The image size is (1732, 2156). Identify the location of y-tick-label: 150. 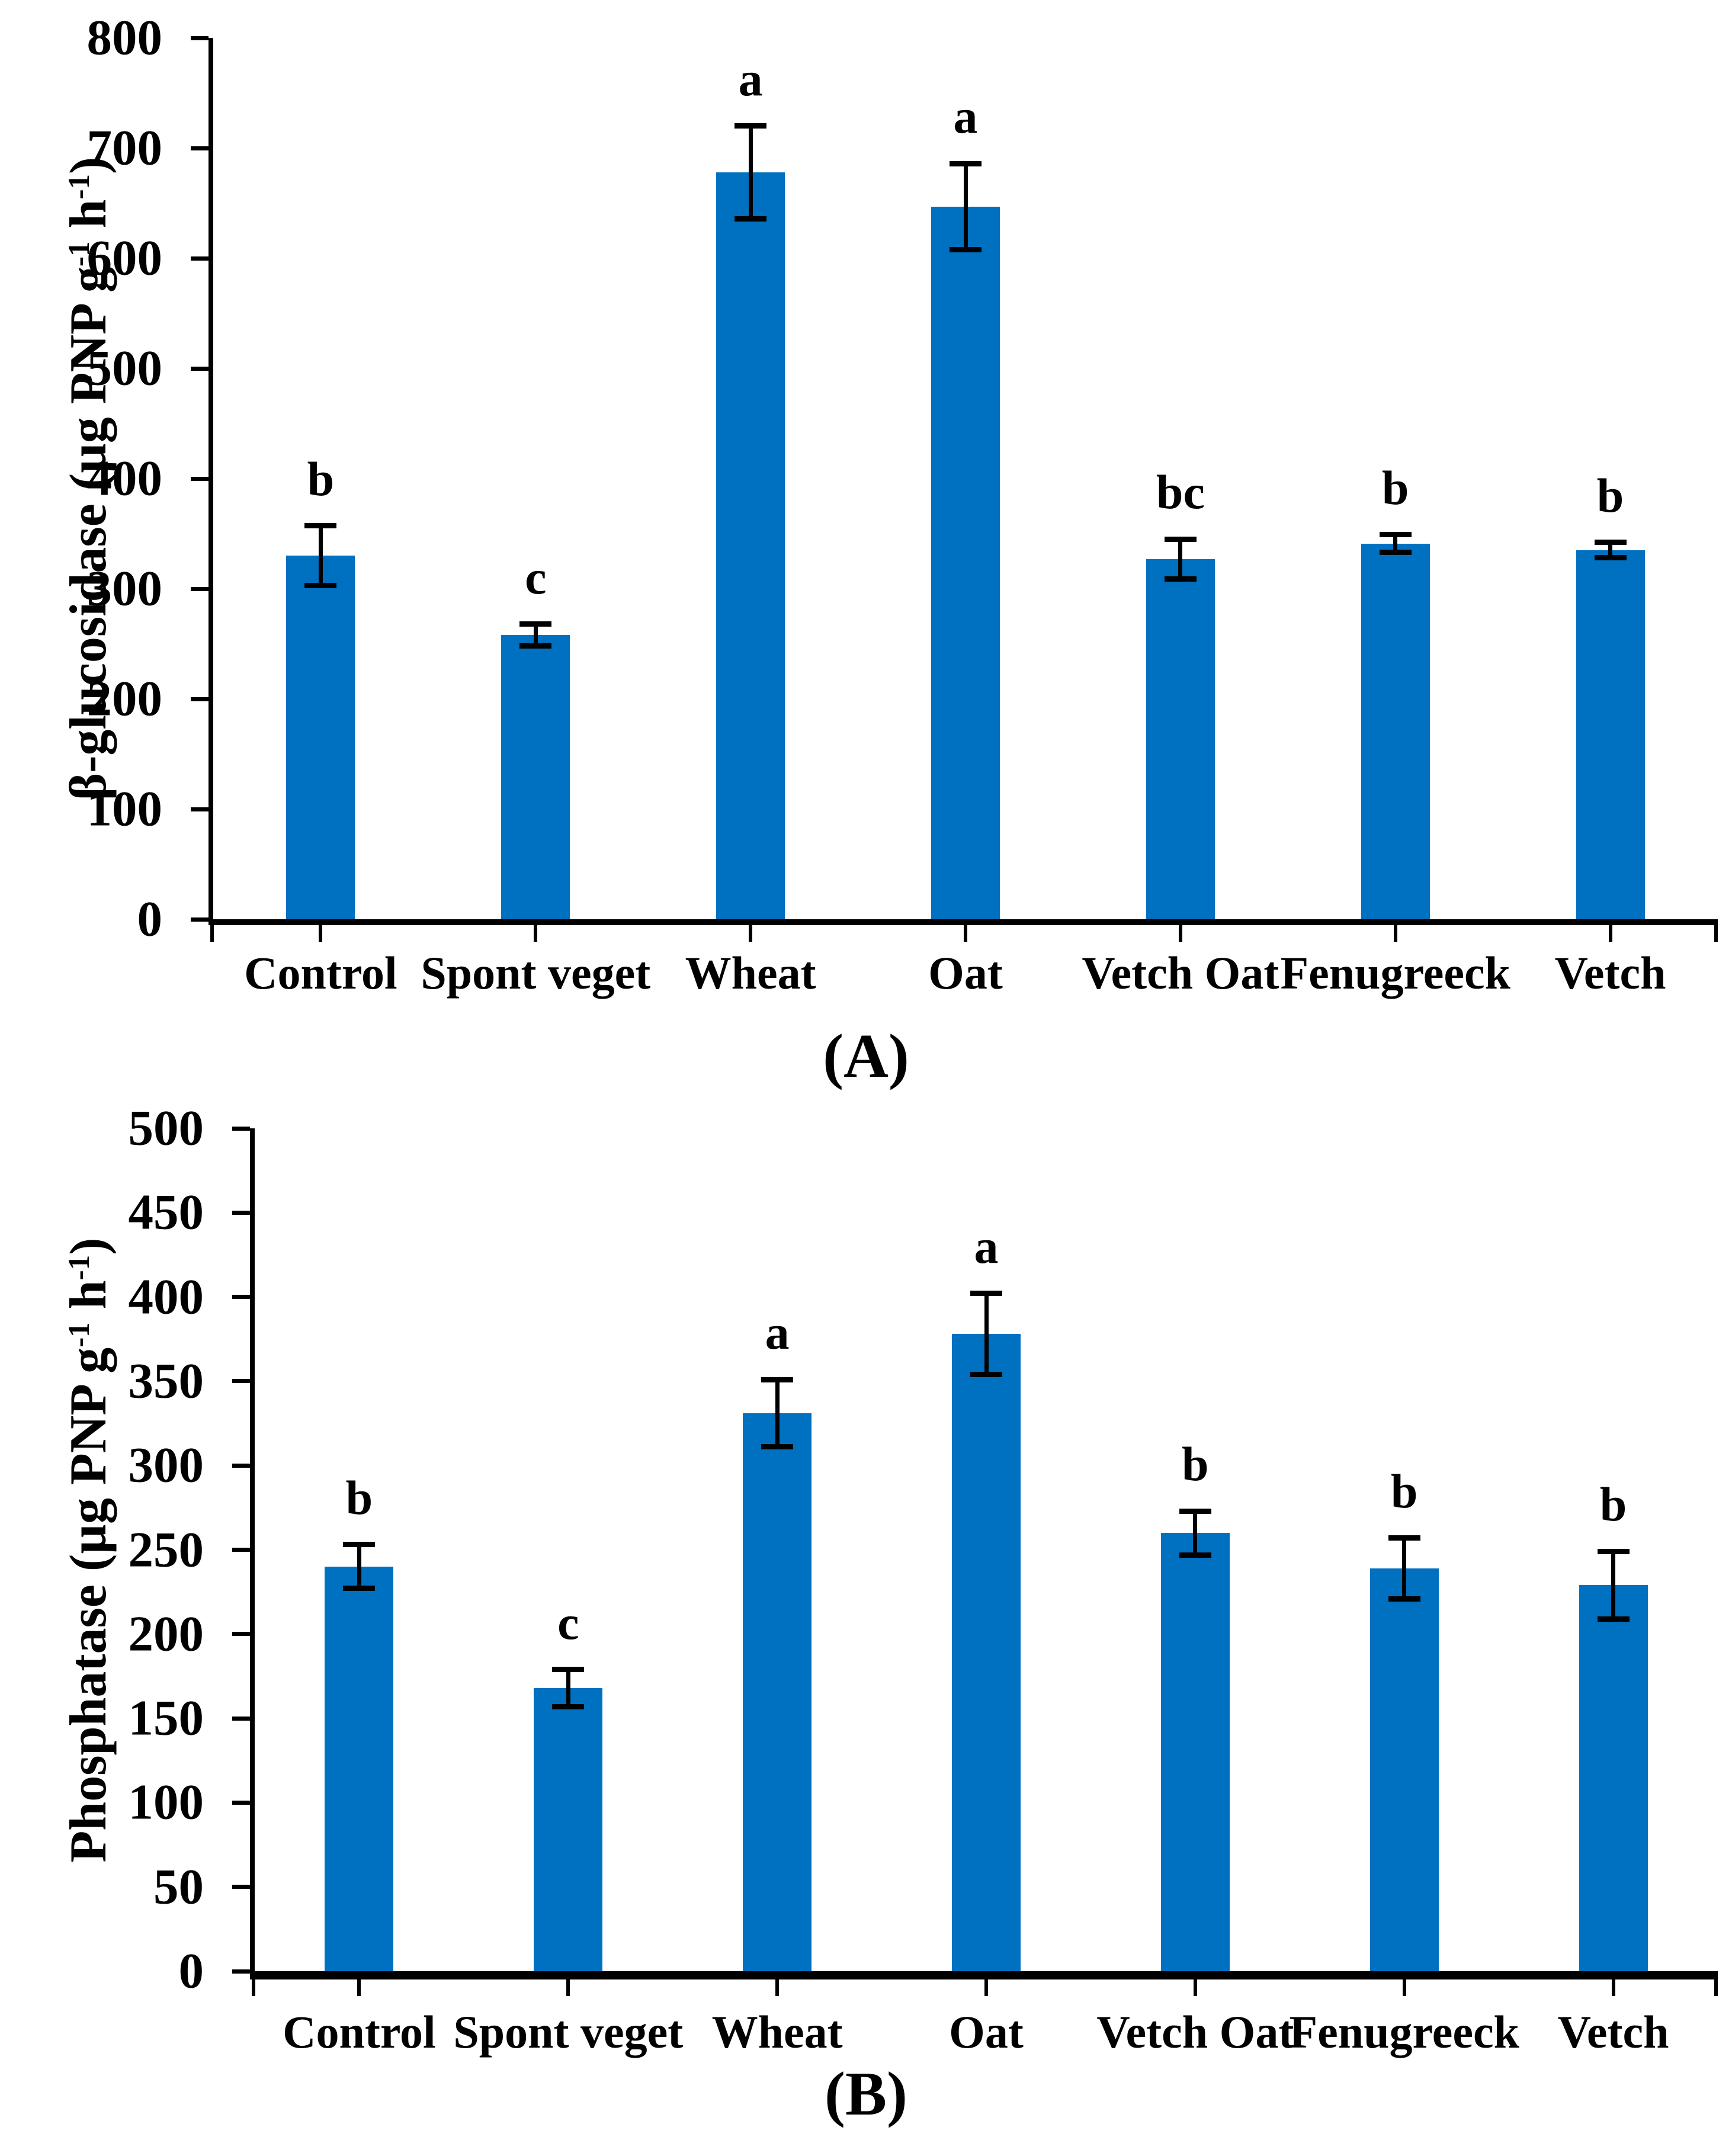
(166, 1718).